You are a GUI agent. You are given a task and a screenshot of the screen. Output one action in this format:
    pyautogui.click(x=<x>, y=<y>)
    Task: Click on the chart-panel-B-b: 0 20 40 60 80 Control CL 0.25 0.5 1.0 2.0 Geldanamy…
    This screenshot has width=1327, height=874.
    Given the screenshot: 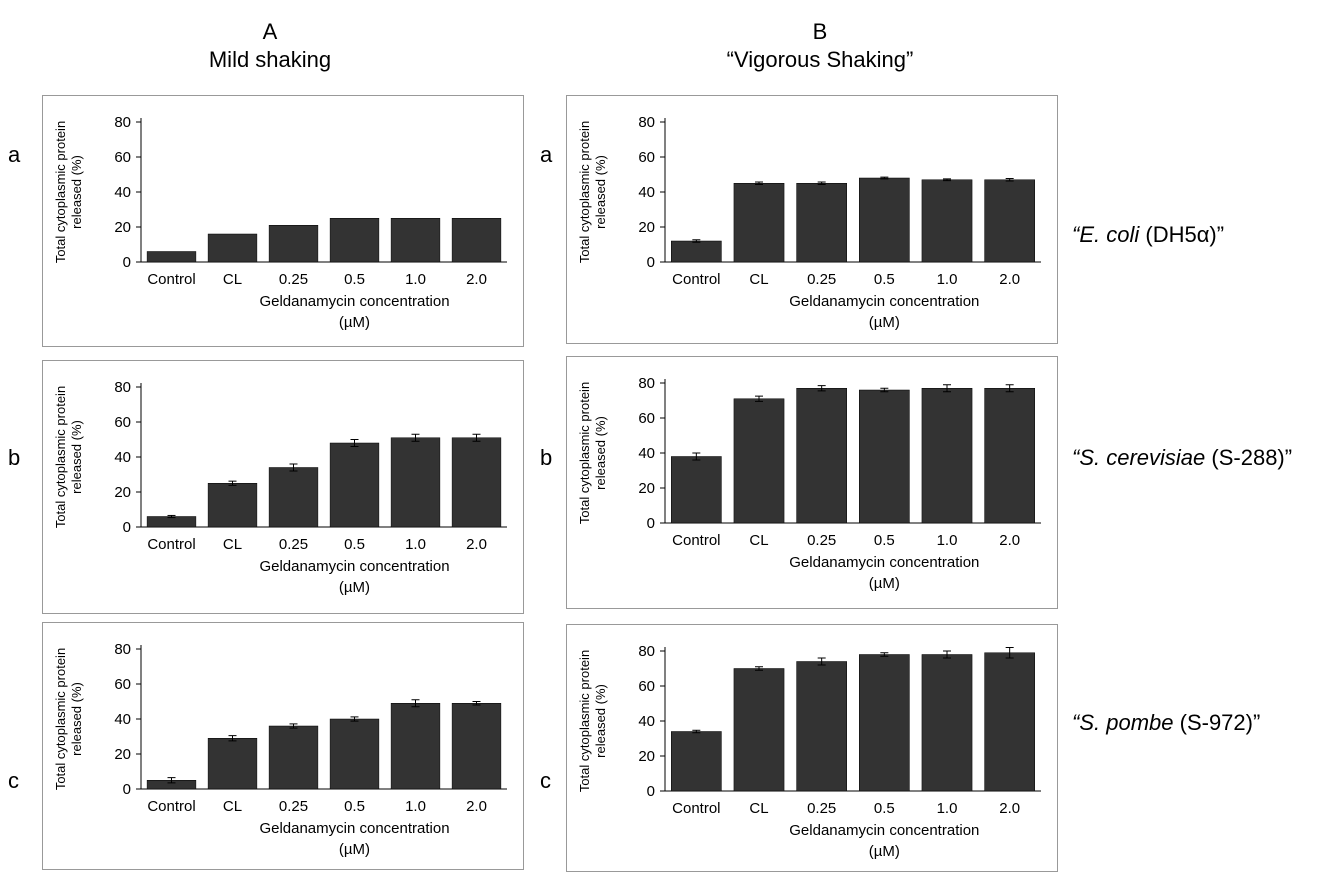 What is the action you would take?
    pyautogui.click(x=812, y=482)
    